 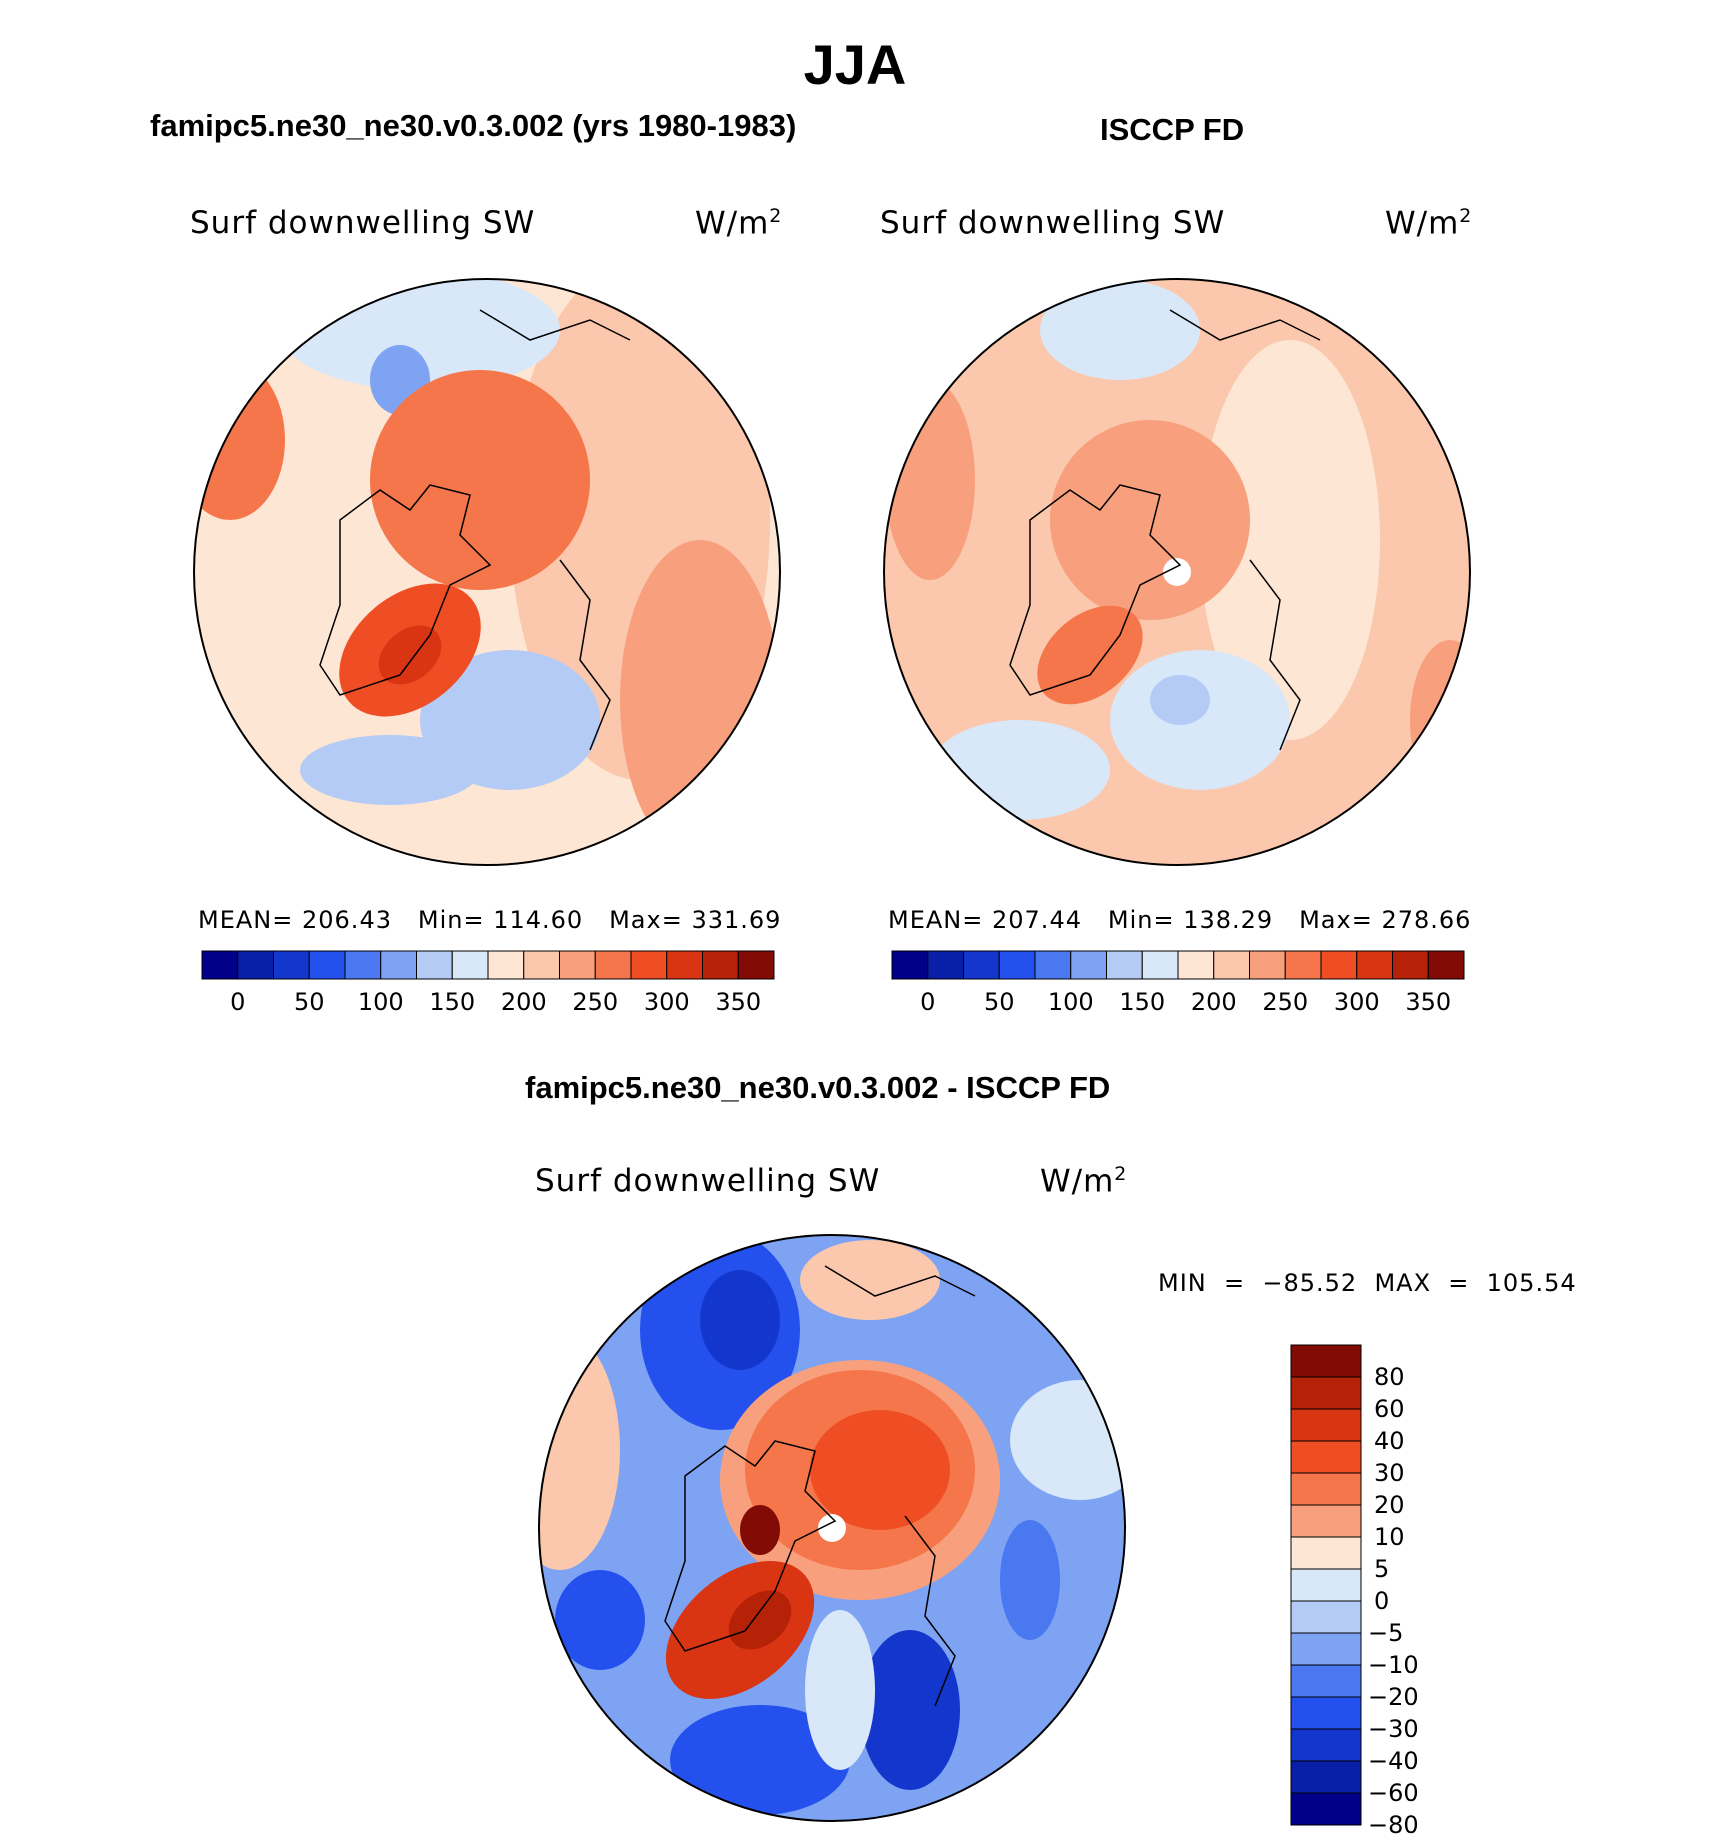 I want to click on panel1-units-base: W/m, so click(x=732, y=223).